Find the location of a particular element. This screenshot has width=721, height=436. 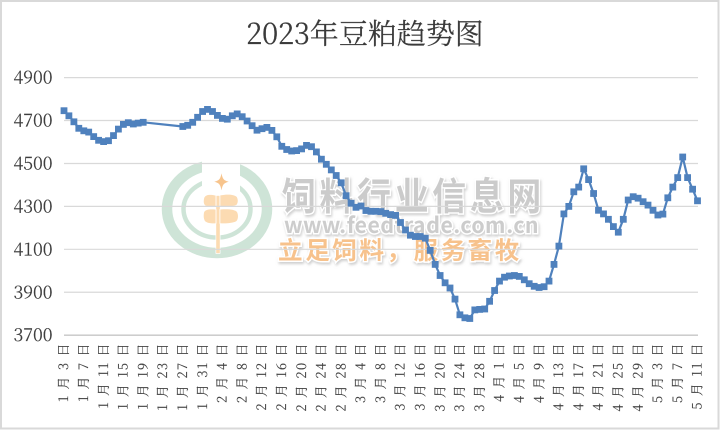

svg-text: 2月4日 is located at coordinates (221, 374).